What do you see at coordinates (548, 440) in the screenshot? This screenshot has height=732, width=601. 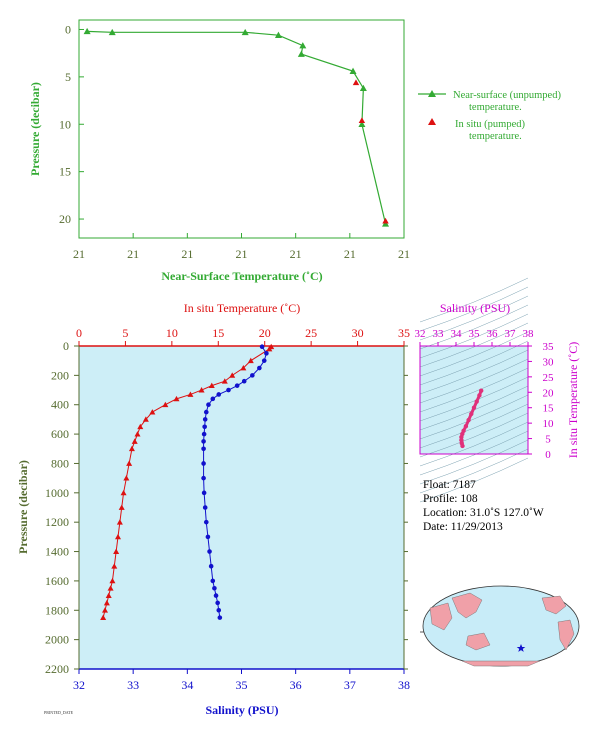 I see `ts-temperature-tick-label: 5` at bounding box center [548, 440].